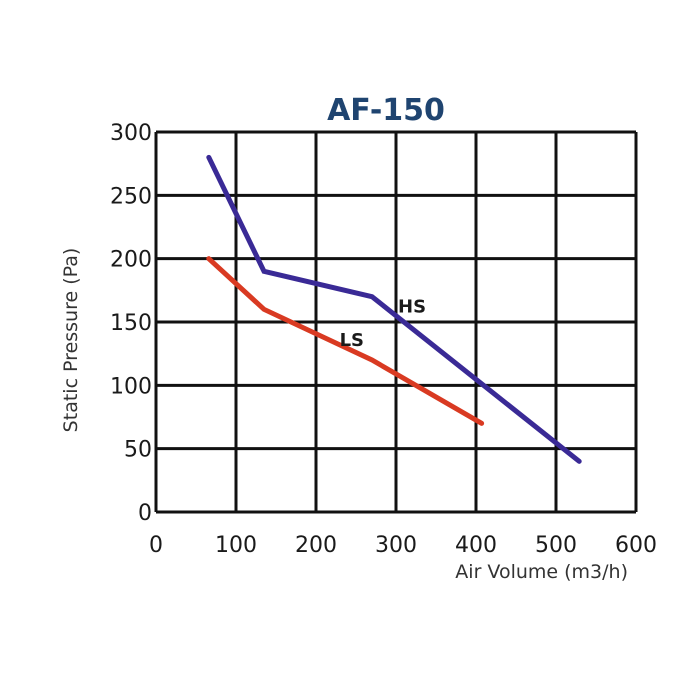 The image size is (690, 690). I want to click on x-tick-label: 400, so click(476, 545).